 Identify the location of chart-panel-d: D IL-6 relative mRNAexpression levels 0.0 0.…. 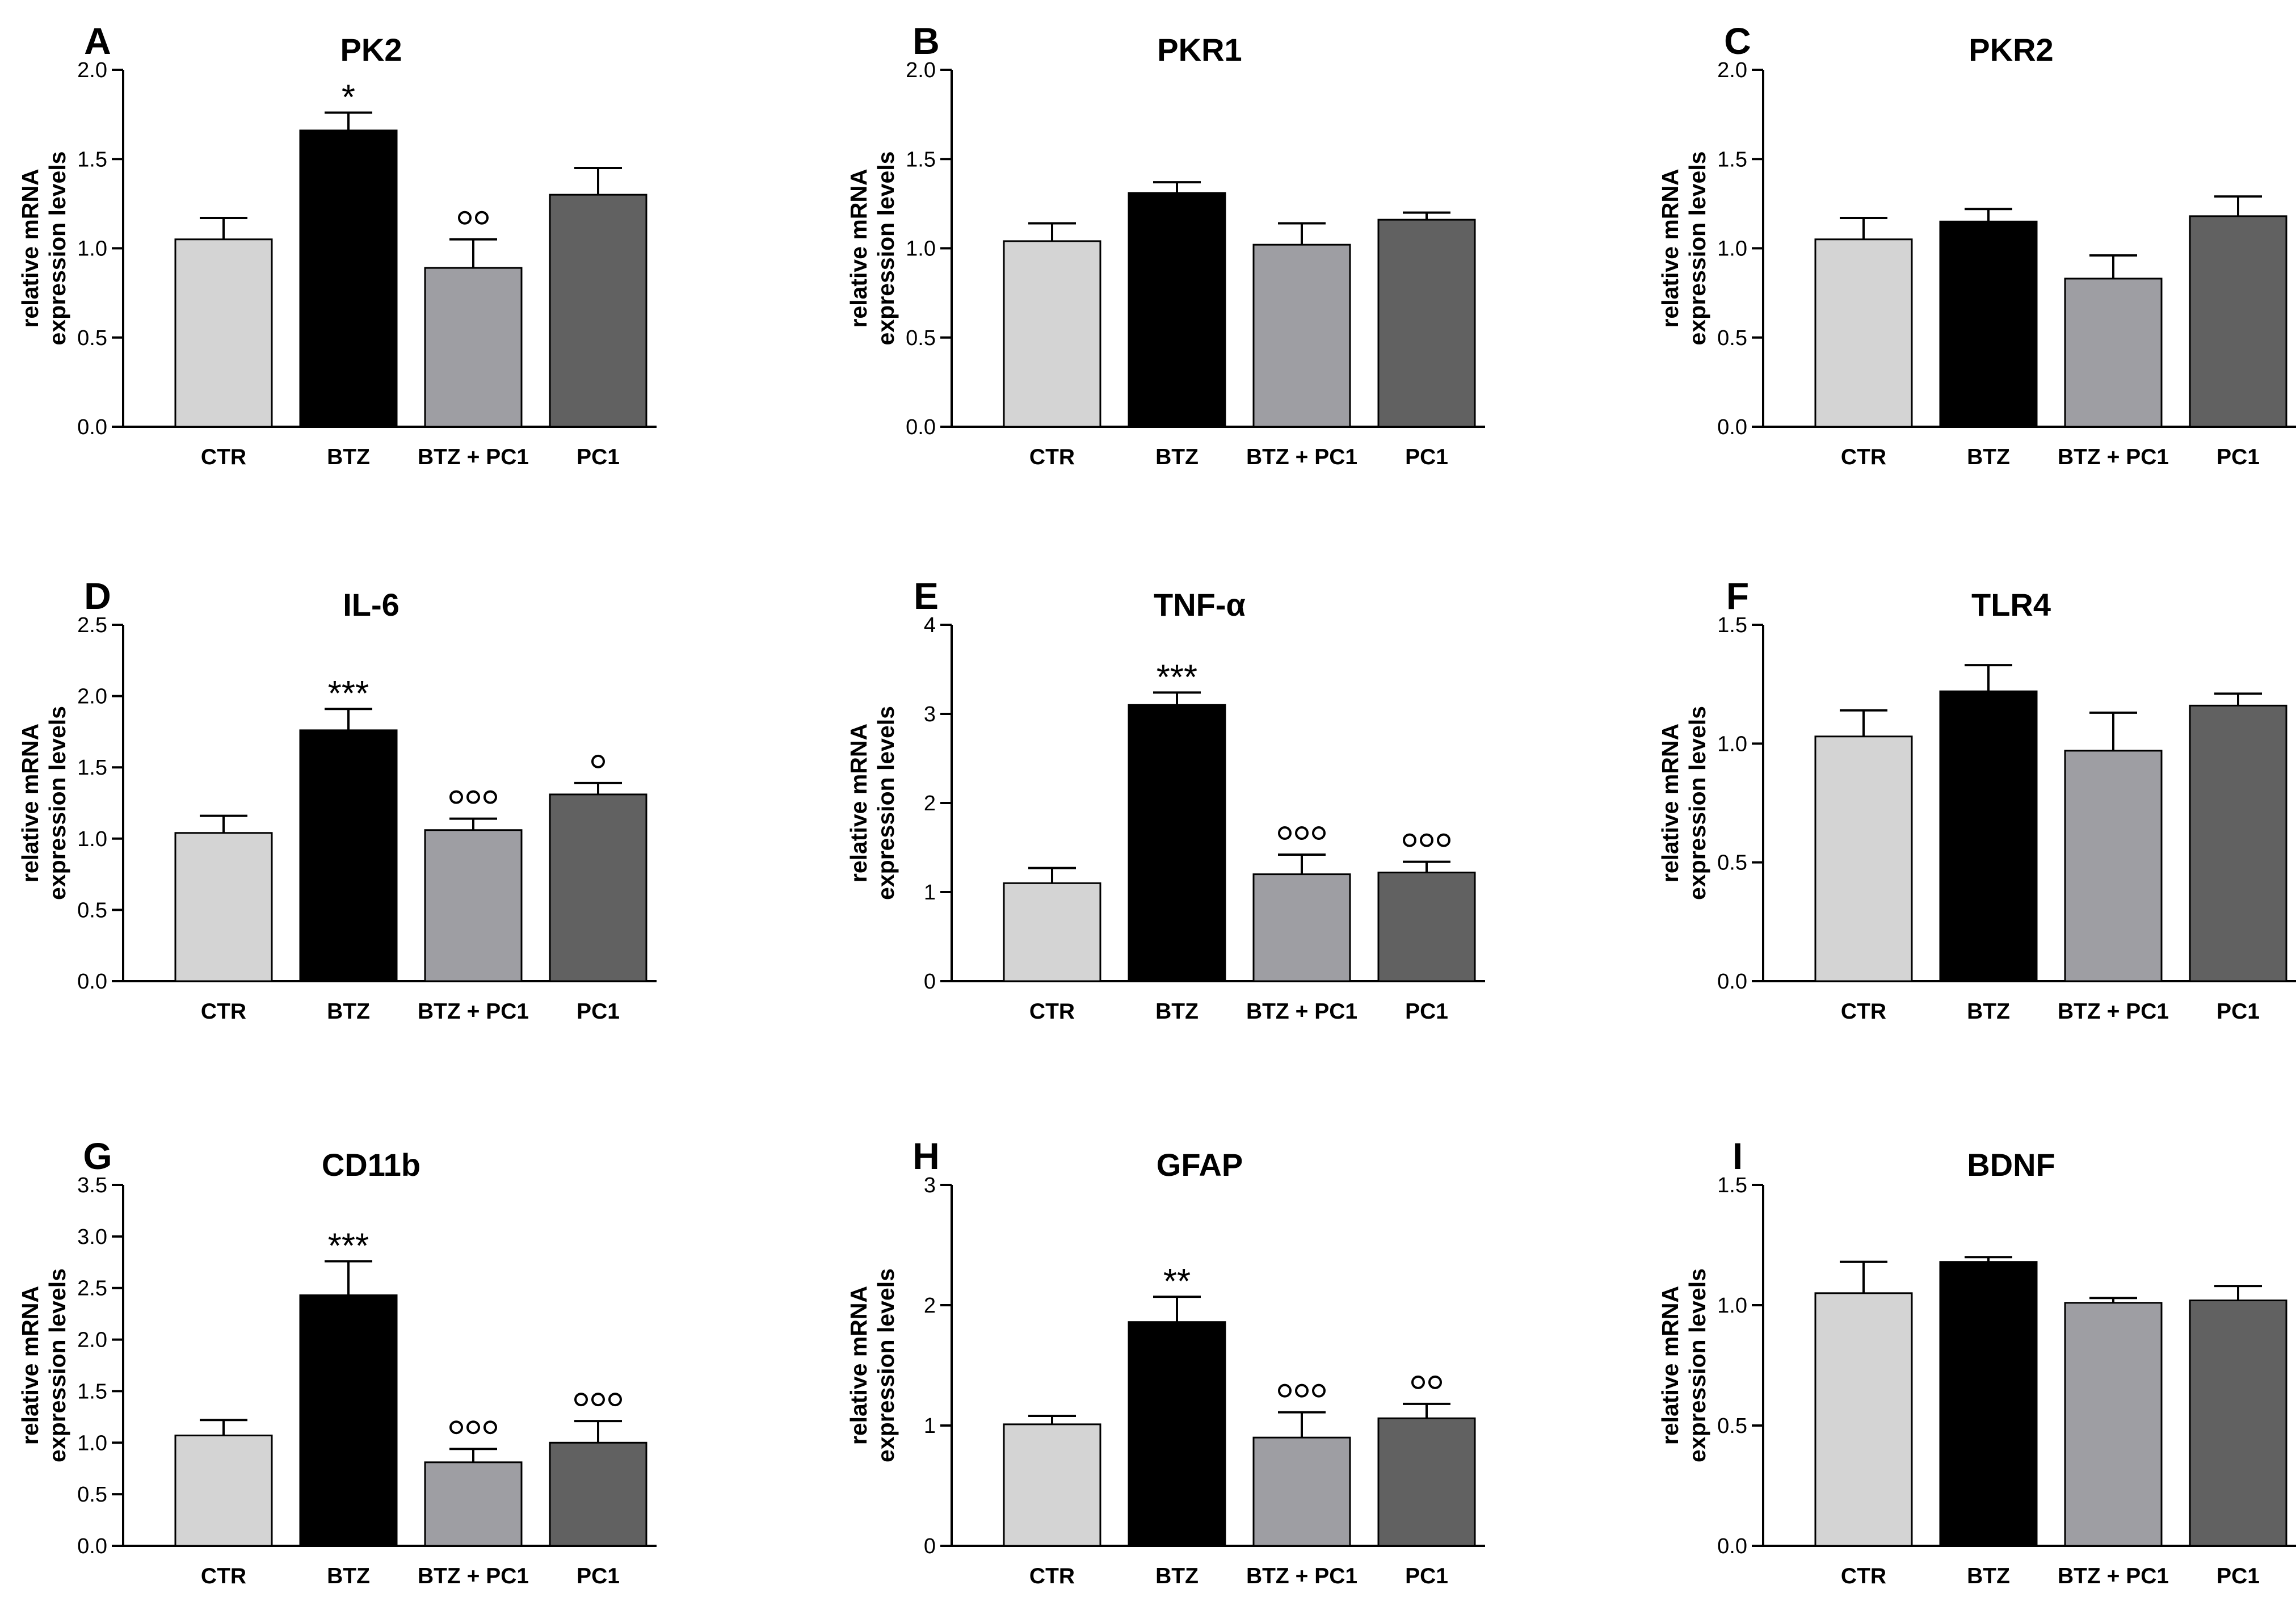
(337, 799).